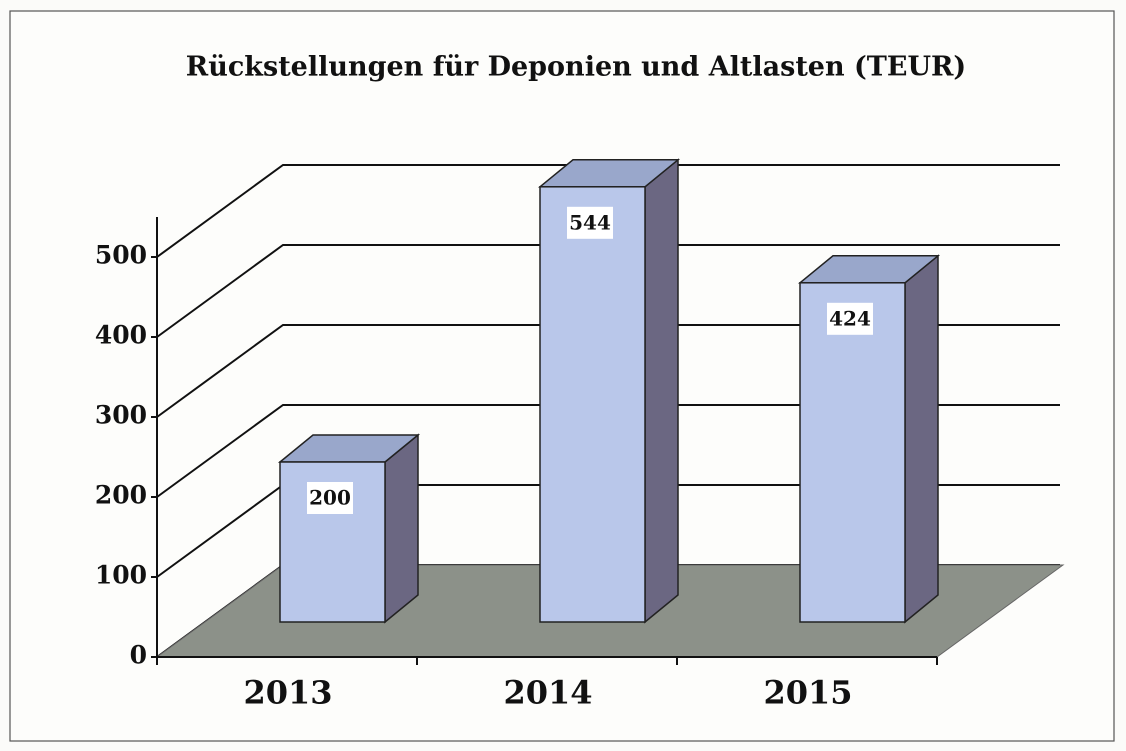  What do you see at coordinates (547, 693) in the screenshot?
I see `x-tick-label: 2014` at bounding box center [547, 693].